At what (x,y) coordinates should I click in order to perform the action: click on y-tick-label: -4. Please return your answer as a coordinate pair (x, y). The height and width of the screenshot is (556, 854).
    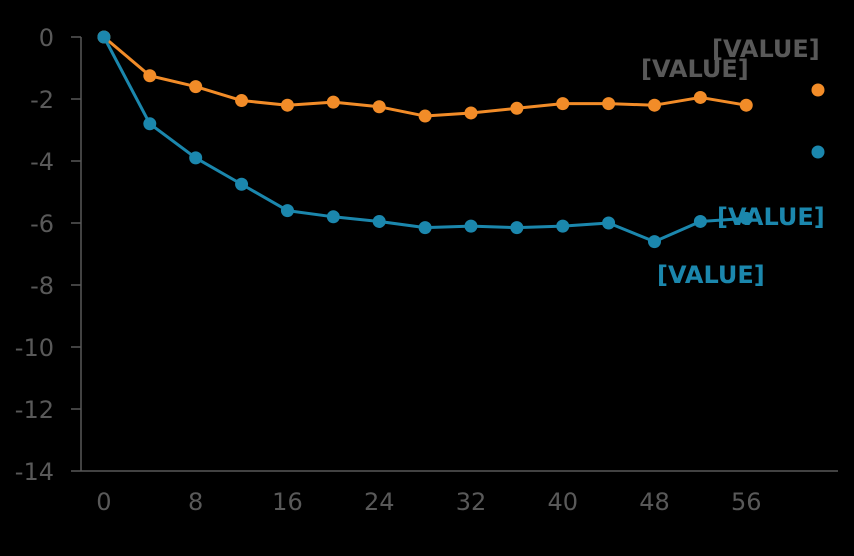
    Looking at the image, I should click on (42, 162).